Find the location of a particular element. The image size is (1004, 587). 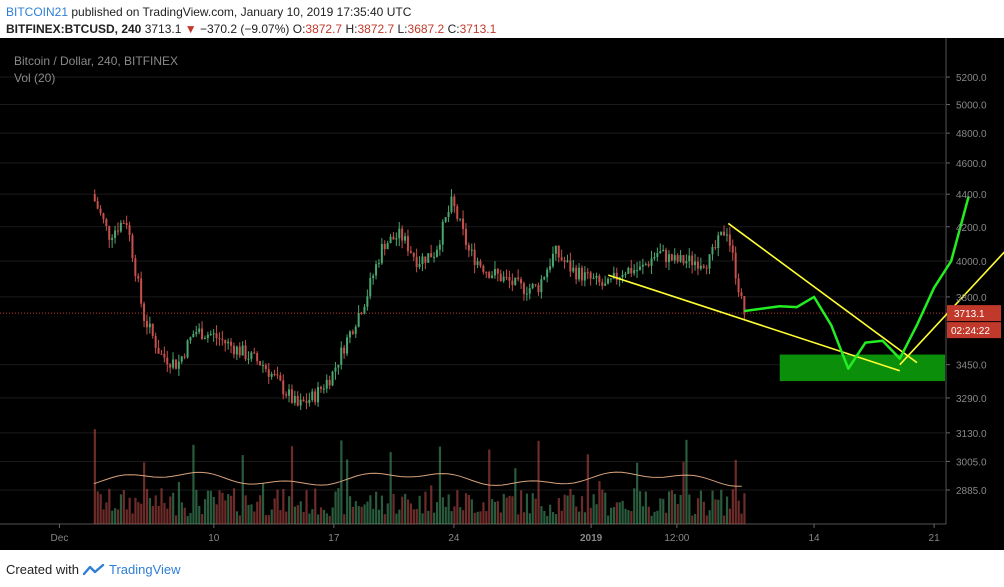

x-tick-label: 2019 is located at coordinates (591, 538).